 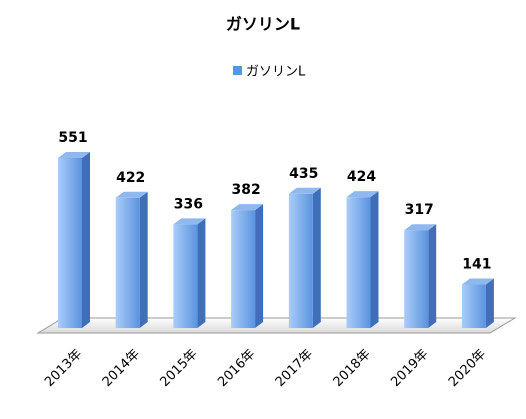 What do you see at coordinates (245, 190) in the screenshot?
I see `value-label: 382` at bounding box center [245, 190].